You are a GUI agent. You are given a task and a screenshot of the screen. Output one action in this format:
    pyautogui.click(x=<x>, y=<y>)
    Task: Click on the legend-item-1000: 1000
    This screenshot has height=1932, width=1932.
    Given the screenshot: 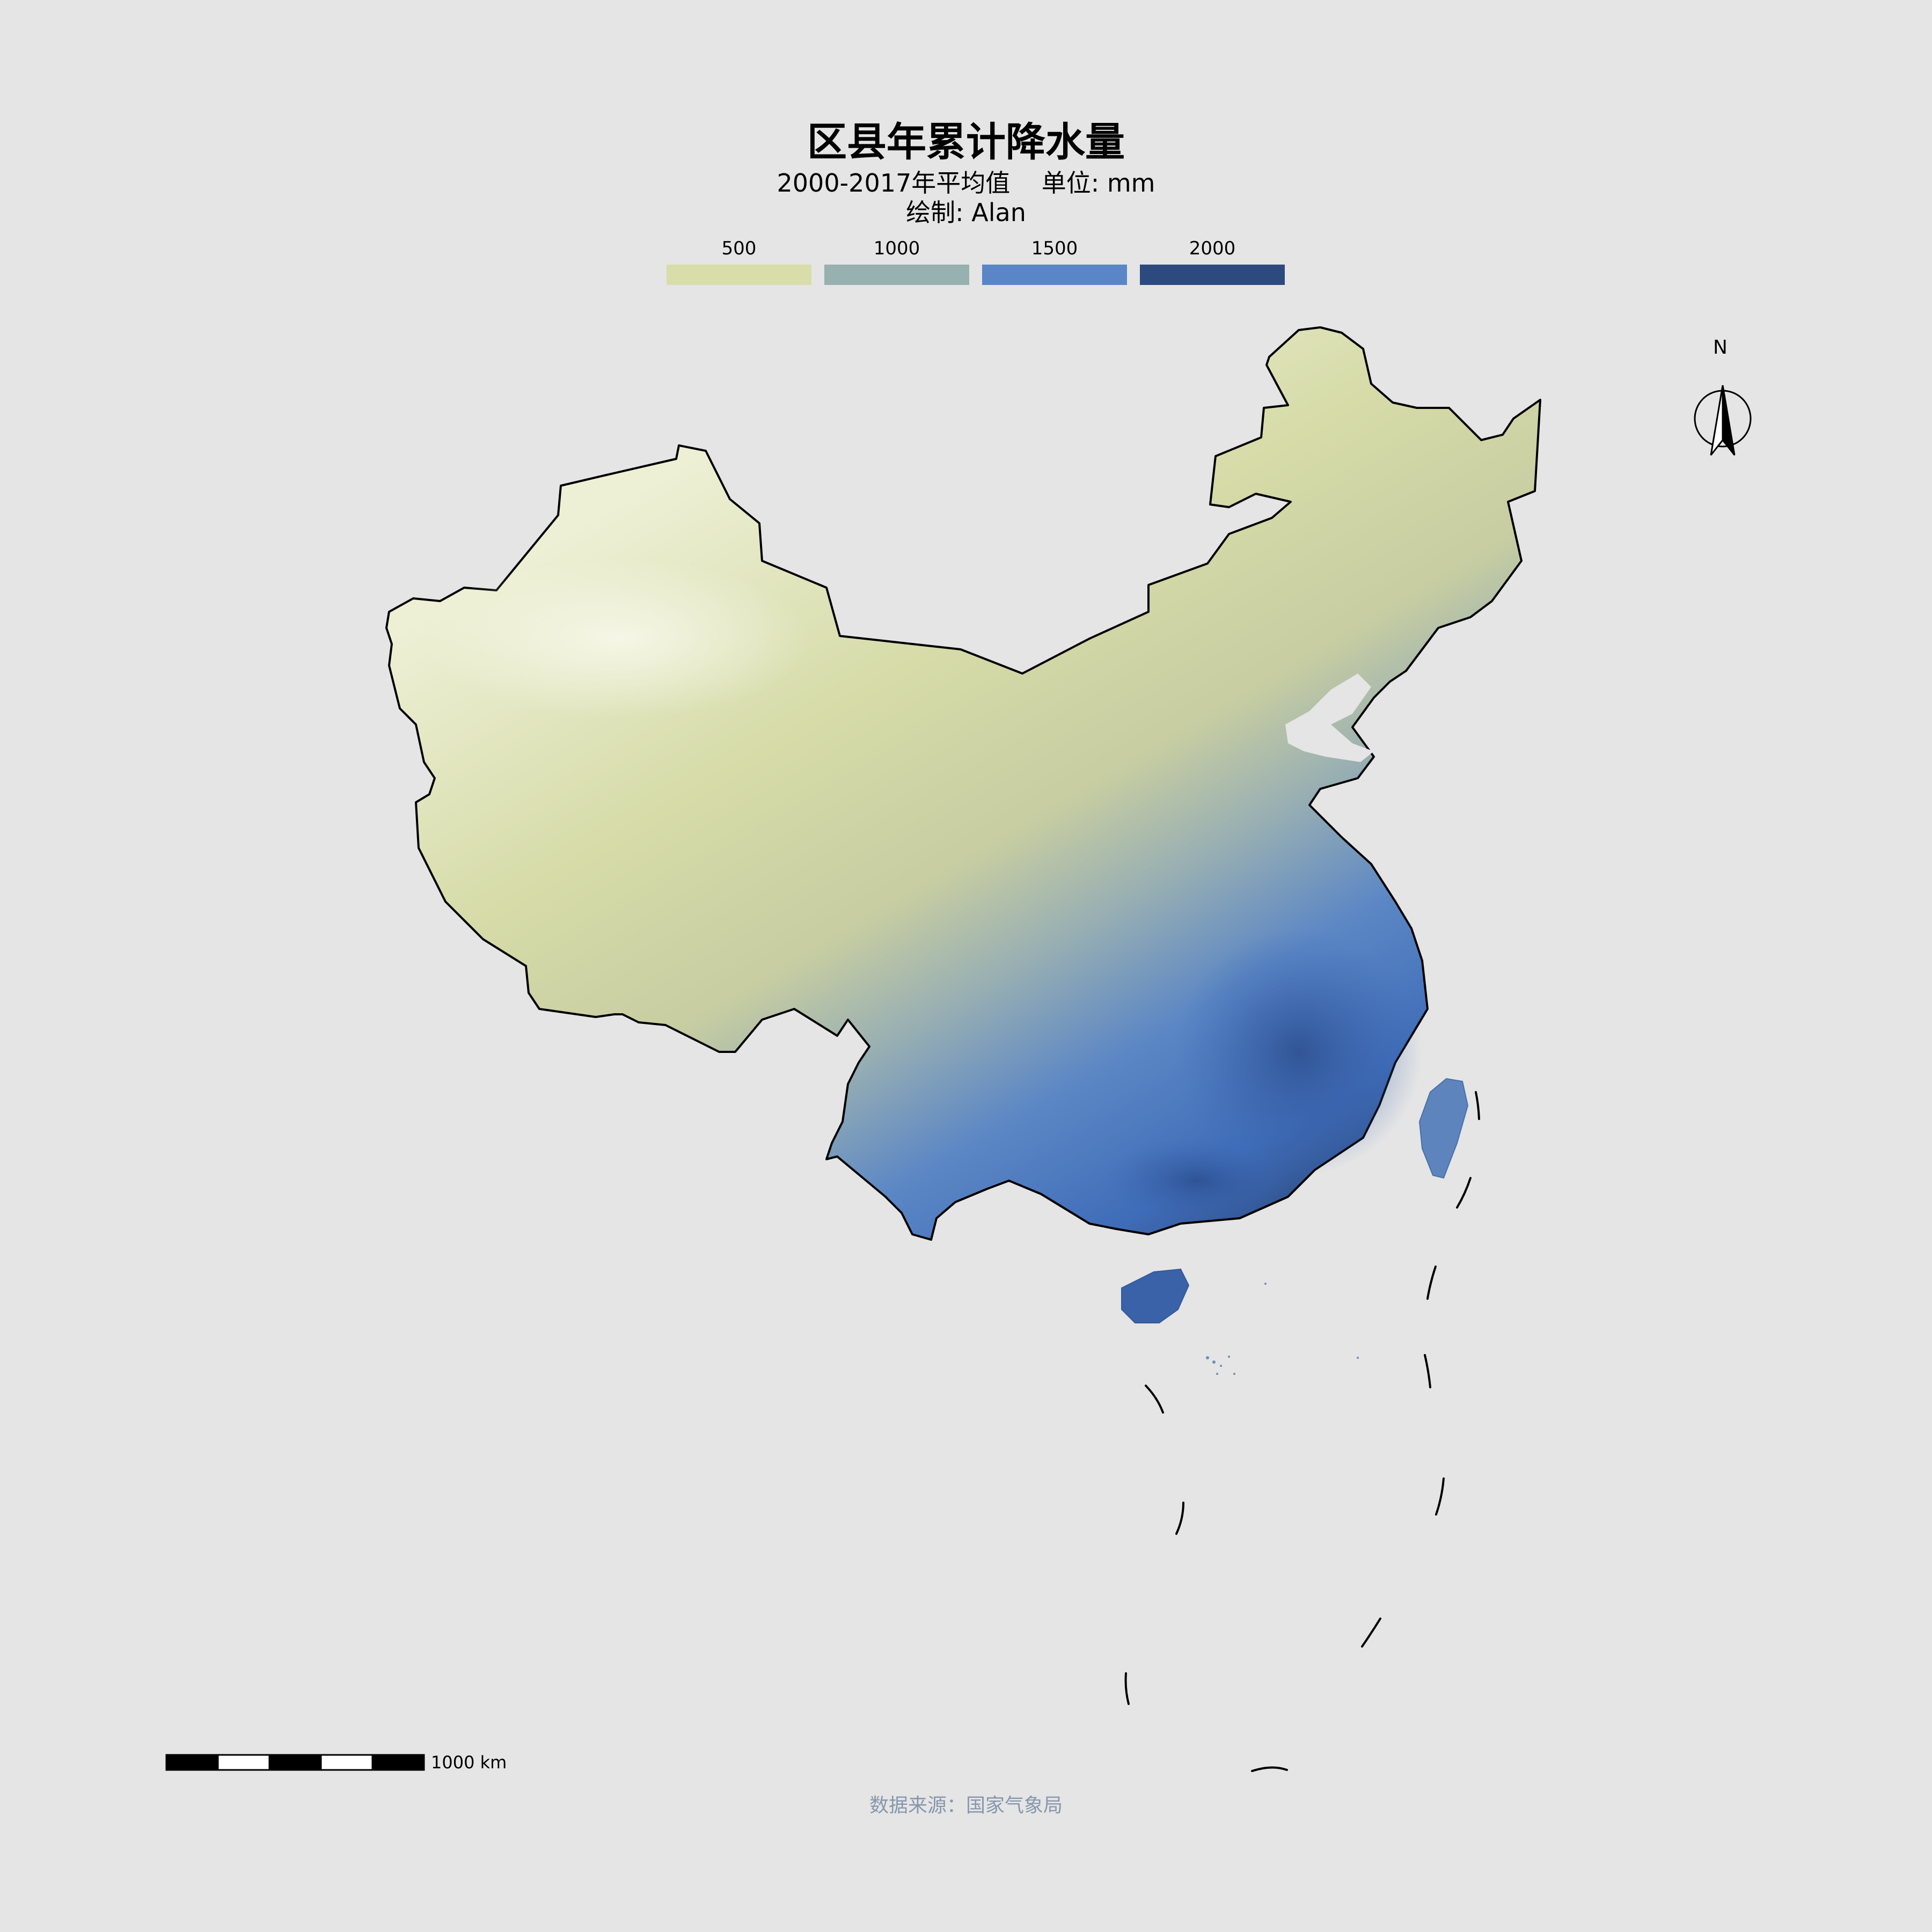 What is the action you would take?
    pyautogui.click(x=896, y=262)
    